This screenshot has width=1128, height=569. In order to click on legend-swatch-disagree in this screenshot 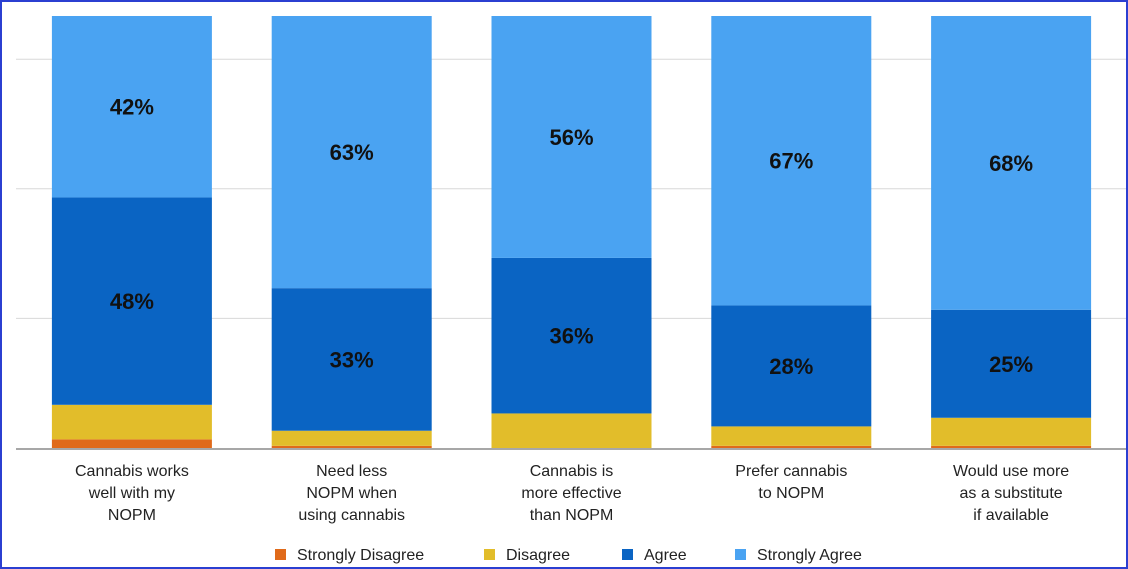, I will do `click(489, 554)`.